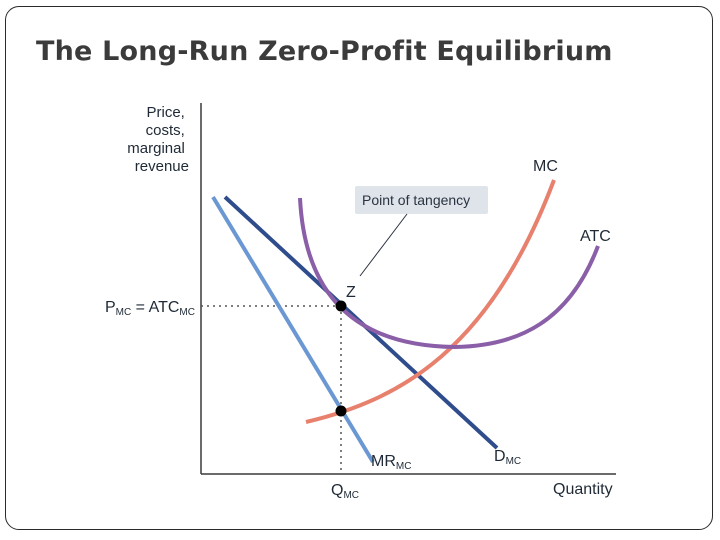  What do you see at coordinates (341, 411) in the screenshot?
I see `mc-mr-intersection-point` at bounding box center [341, 411].